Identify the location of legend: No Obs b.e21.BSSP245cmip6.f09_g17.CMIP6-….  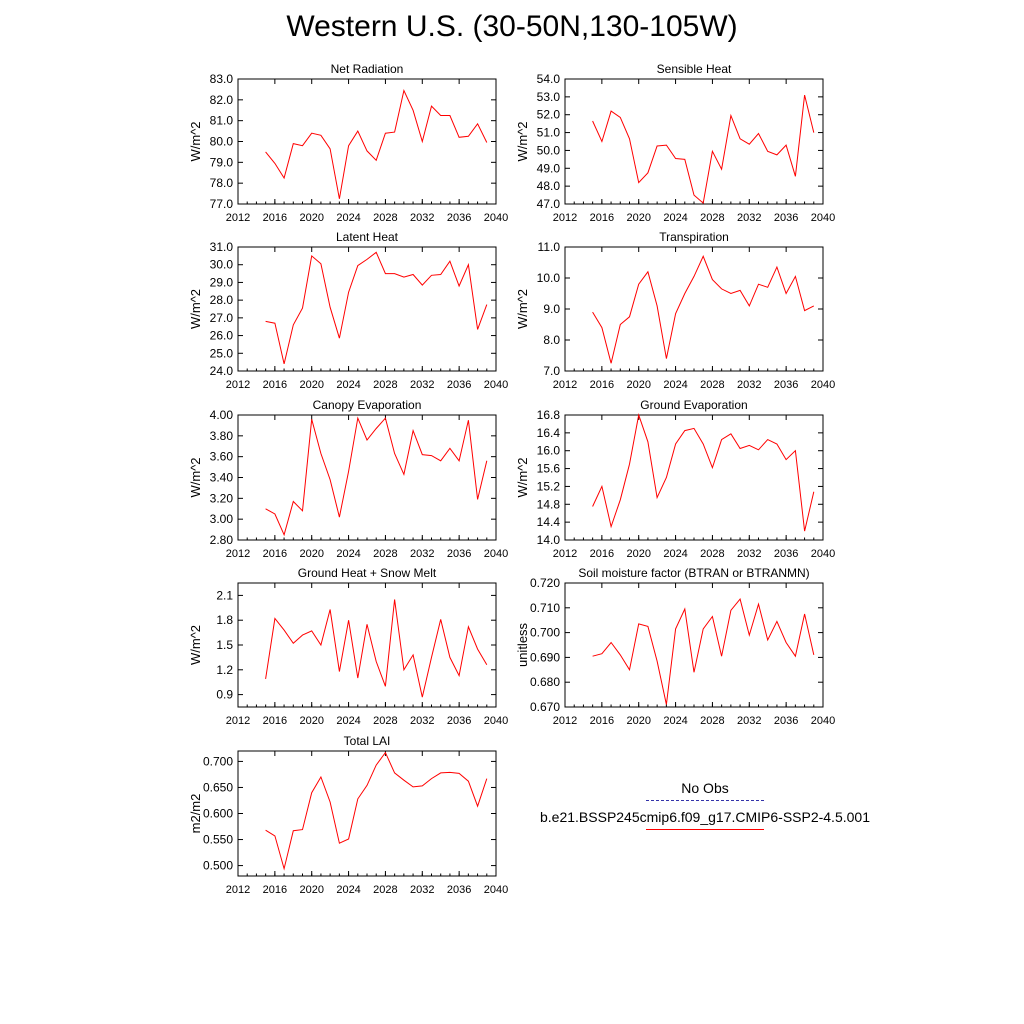
(705, 804).